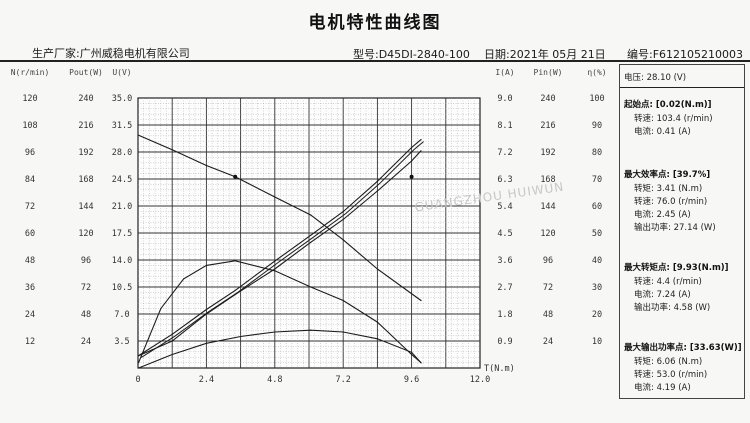  What do you see at coordinates (274, 380) in the screenshot?
I see `x-tick-label: 4.8` at bounding box center [274, 380].